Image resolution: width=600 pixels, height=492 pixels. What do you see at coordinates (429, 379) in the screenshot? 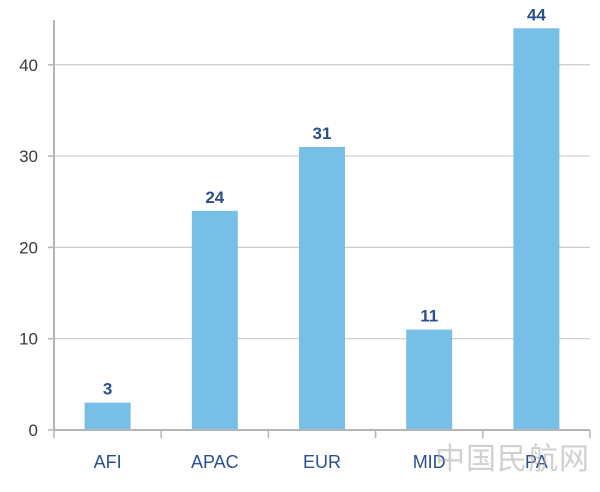
I see `bar-mid` at bounding box center [429, 379].